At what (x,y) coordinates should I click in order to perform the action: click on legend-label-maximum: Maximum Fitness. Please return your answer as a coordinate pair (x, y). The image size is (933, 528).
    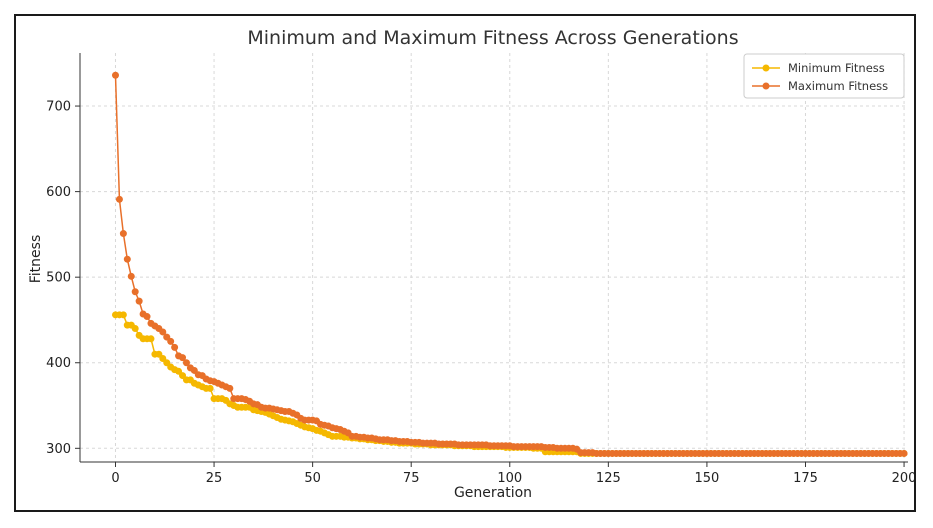
    Looking at the image, I should click on (838, 86).